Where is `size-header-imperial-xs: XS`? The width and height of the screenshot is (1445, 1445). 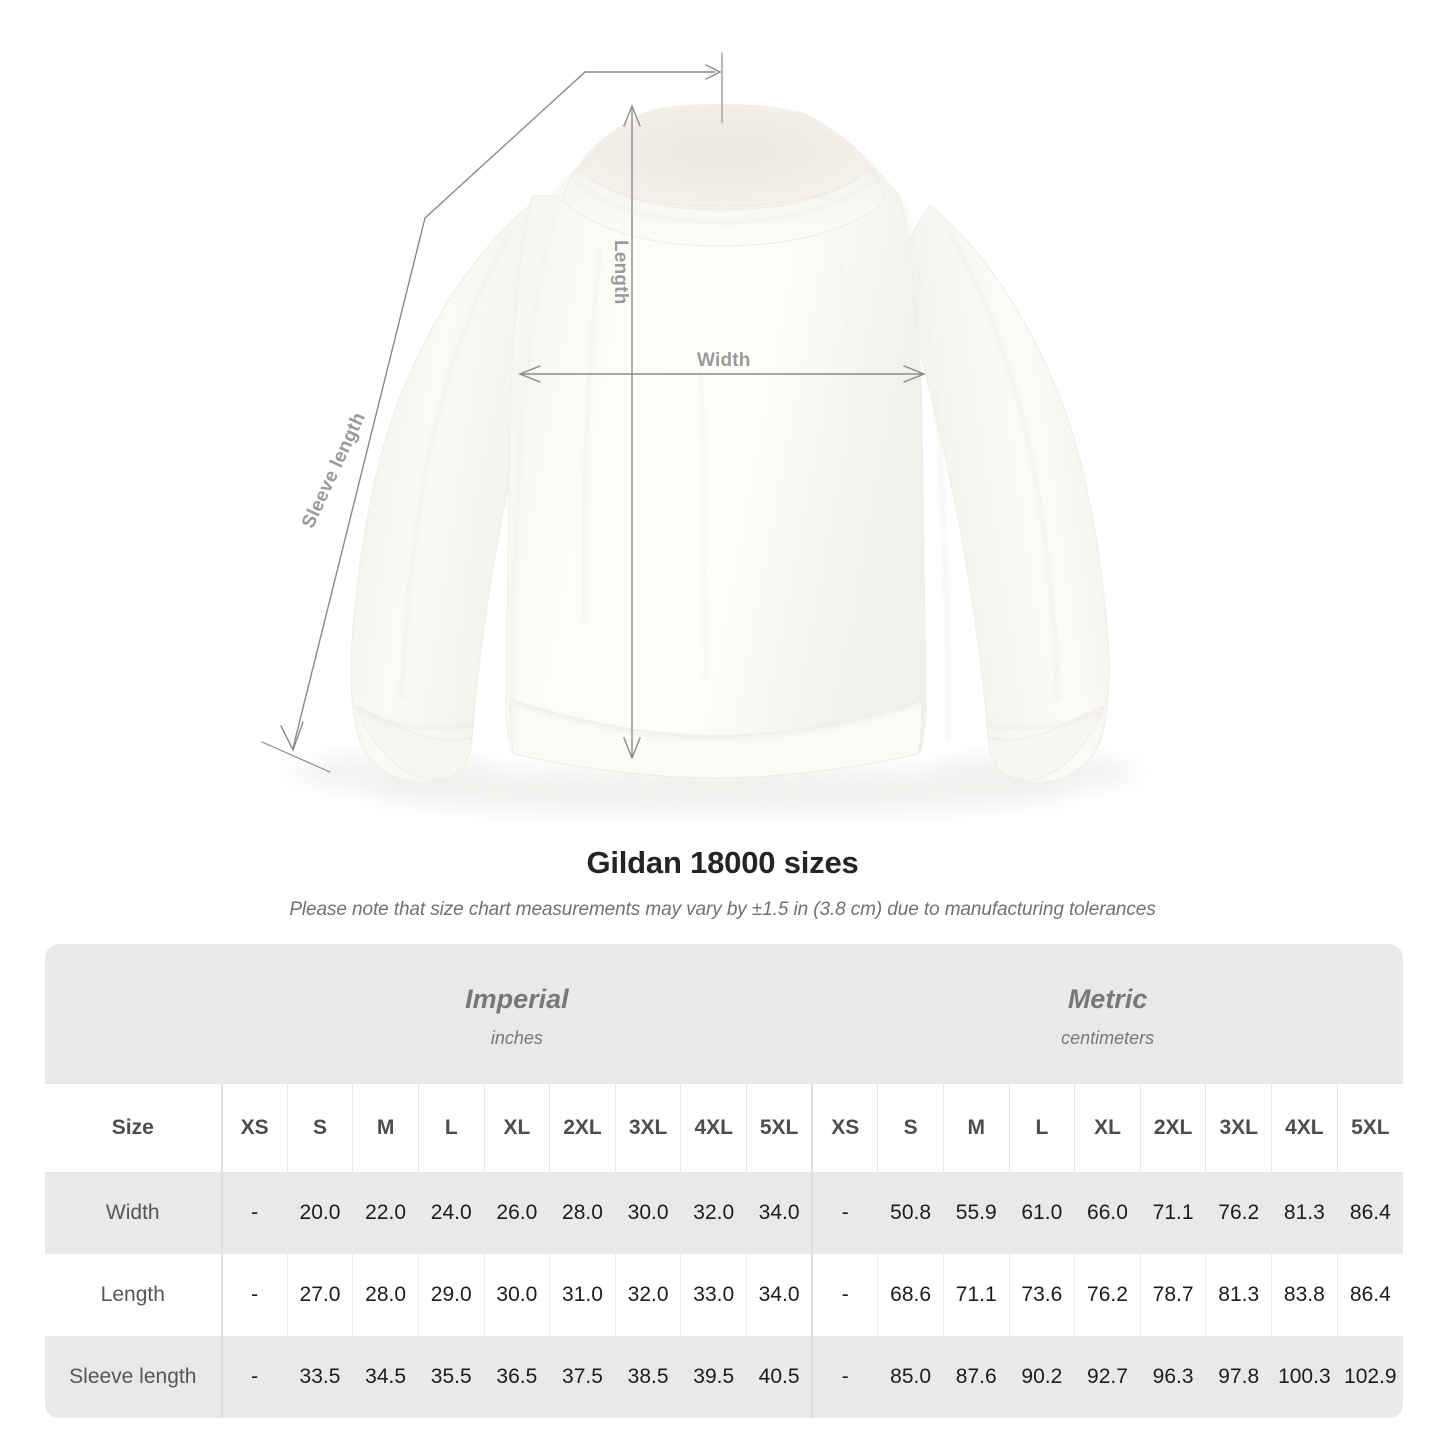
size-header-imperial-xs: XS is located at coordinates (254, 1128).